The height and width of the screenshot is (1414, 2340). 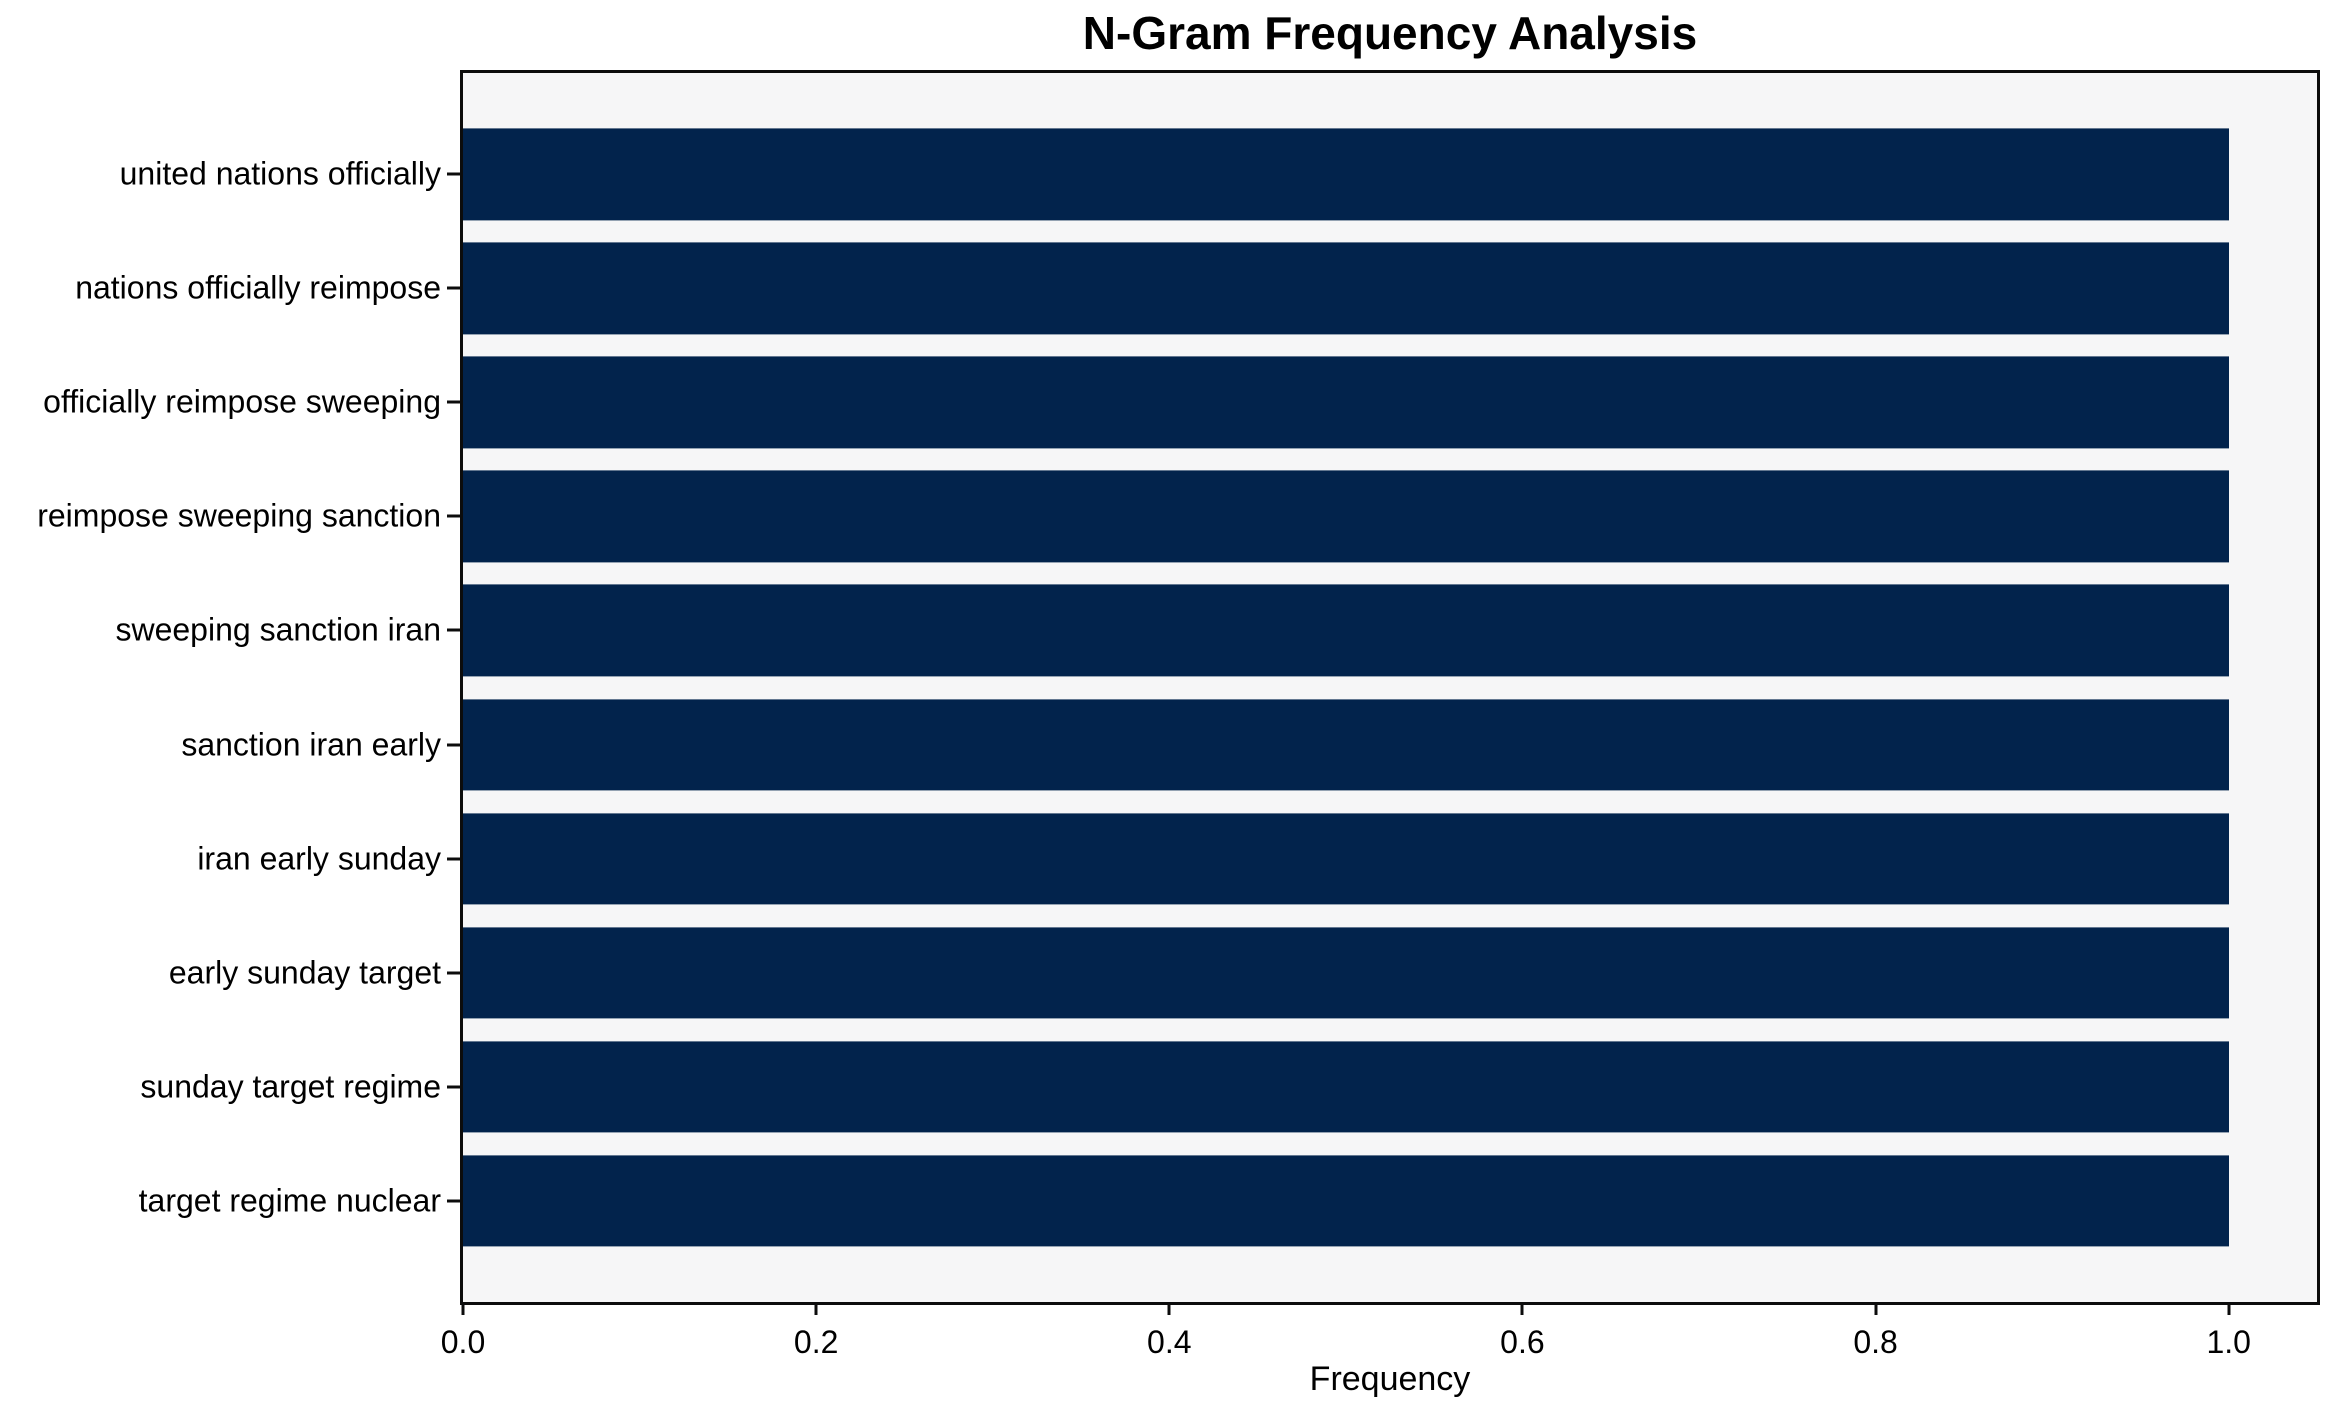 What do you see at coordinates (1389, 1309) in the screenshot?
I see `x-axis-ticks` at bounding box center [1389, 1309].